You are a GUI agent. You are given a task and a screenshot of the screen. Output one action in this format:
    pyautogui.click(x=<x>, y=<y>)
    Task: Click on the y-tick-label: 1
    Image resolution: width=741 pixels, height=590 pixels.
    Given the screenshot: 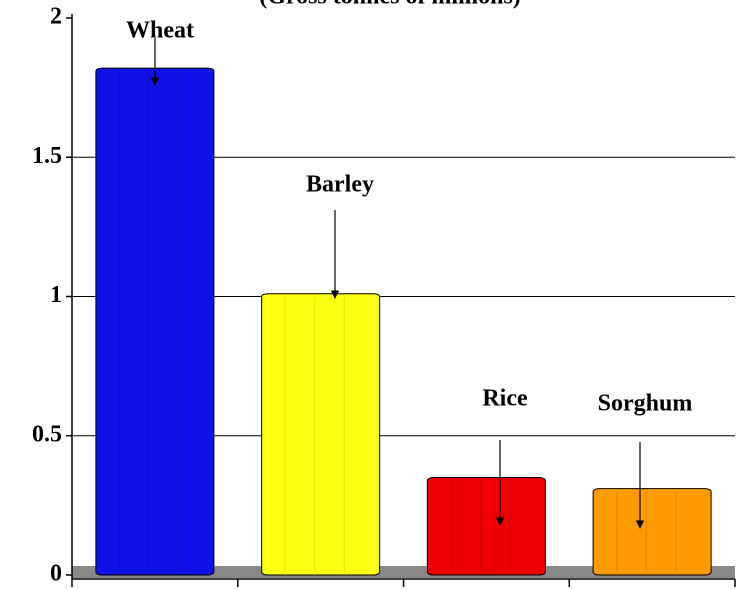 What is the action you would take?
    pyautogui.click(x=56, y=295)
    